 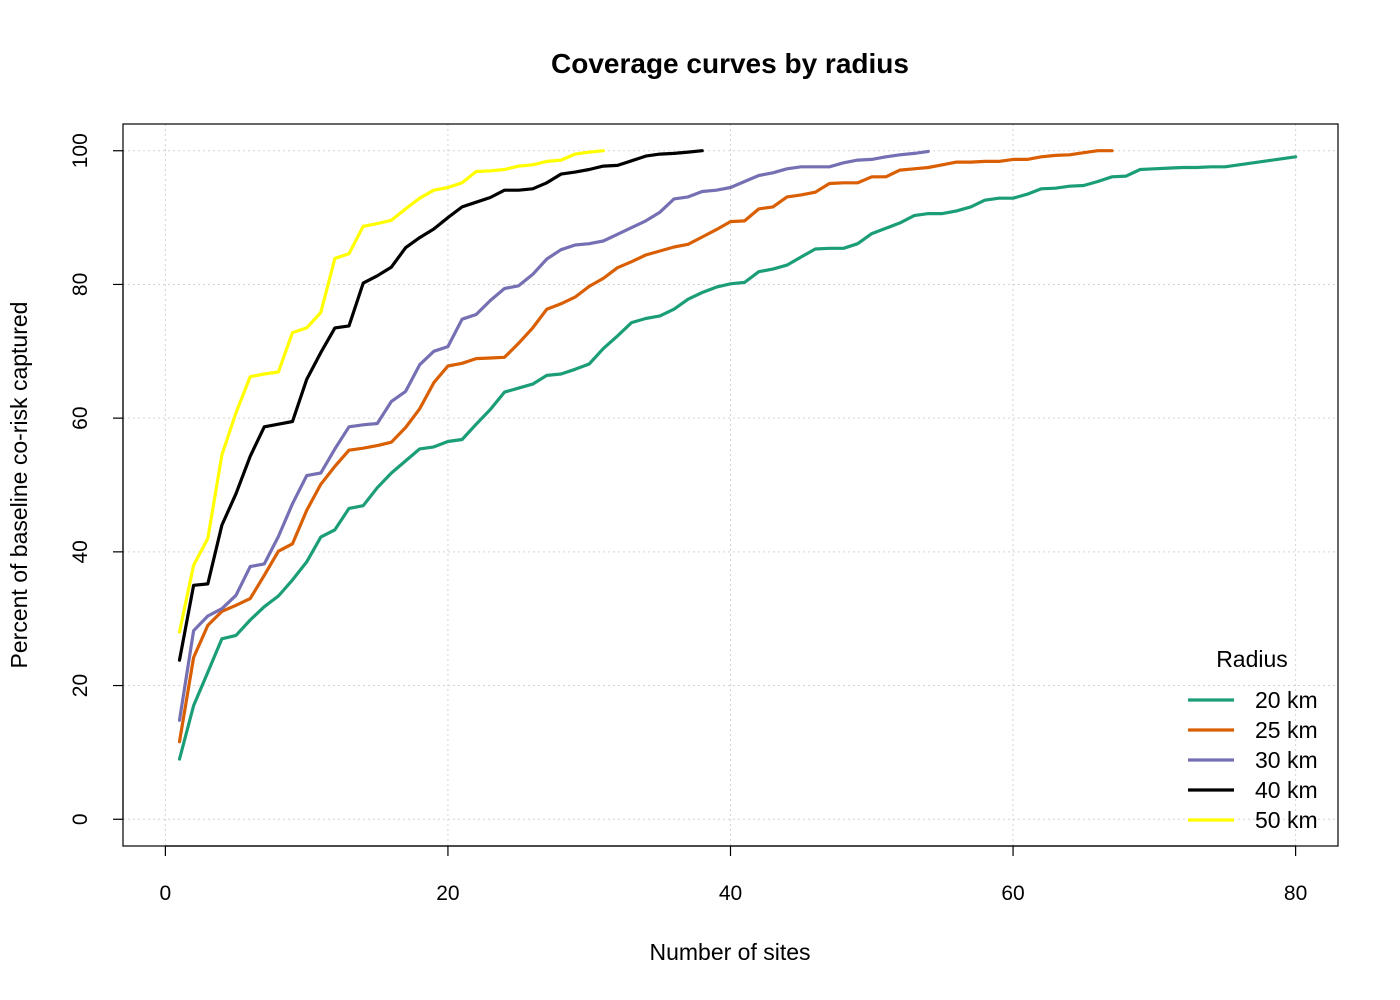 I want to click on legend-label: 25 km, so click(x=1286, y=730).